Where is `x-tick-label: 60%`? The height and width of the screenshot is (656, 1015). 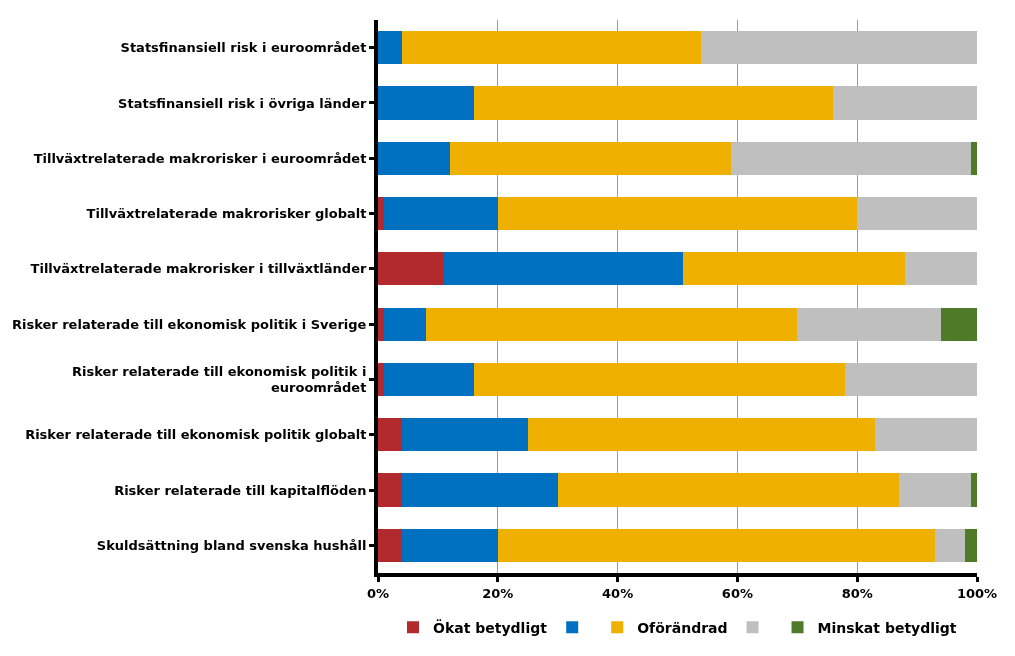
x-tick-label: 60% is located at coordinates (737, 593).